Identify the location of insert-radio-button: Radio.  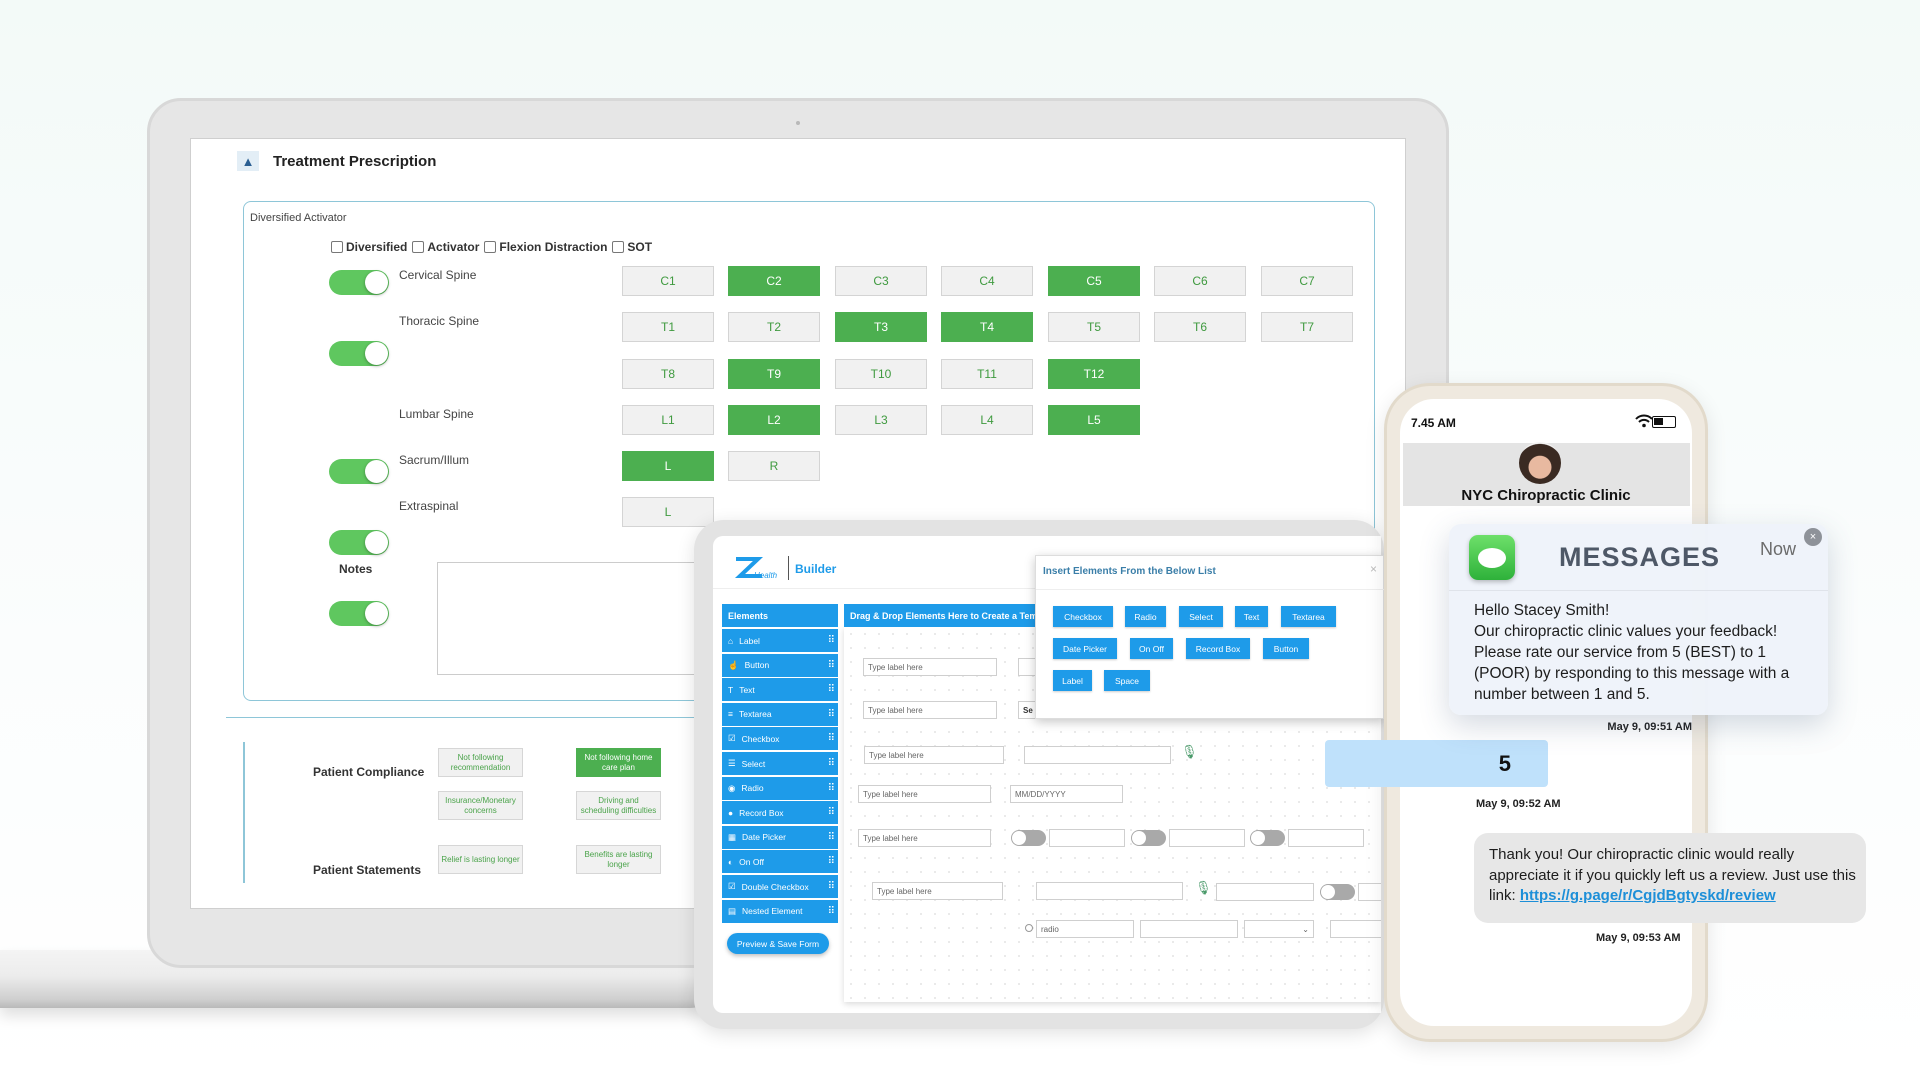
(1145, 616).